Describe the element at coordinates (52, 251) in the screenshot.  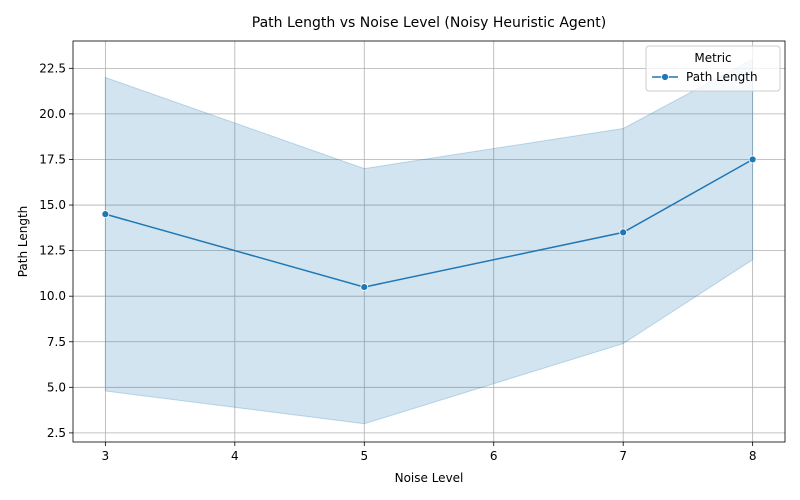
I see `y-tick-label: 12.5` at that location.